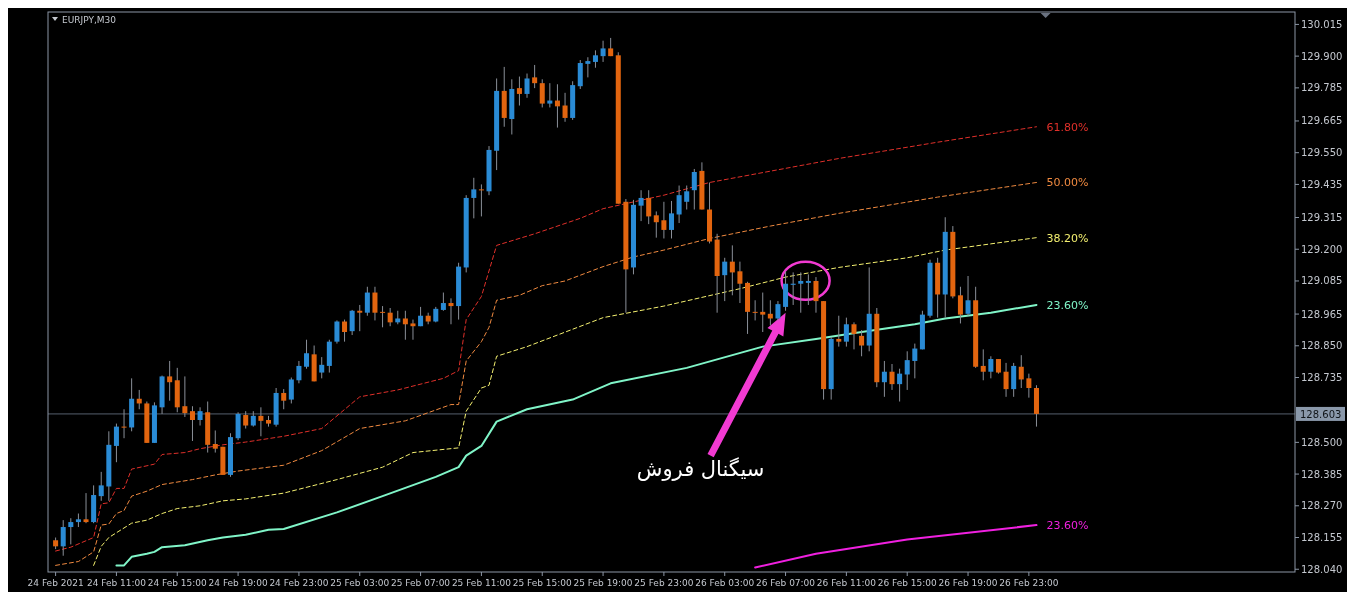  Describe the element at coordinates (1322, 378) in the screenshot. I see `y-tick-label: 128.735` at that location.